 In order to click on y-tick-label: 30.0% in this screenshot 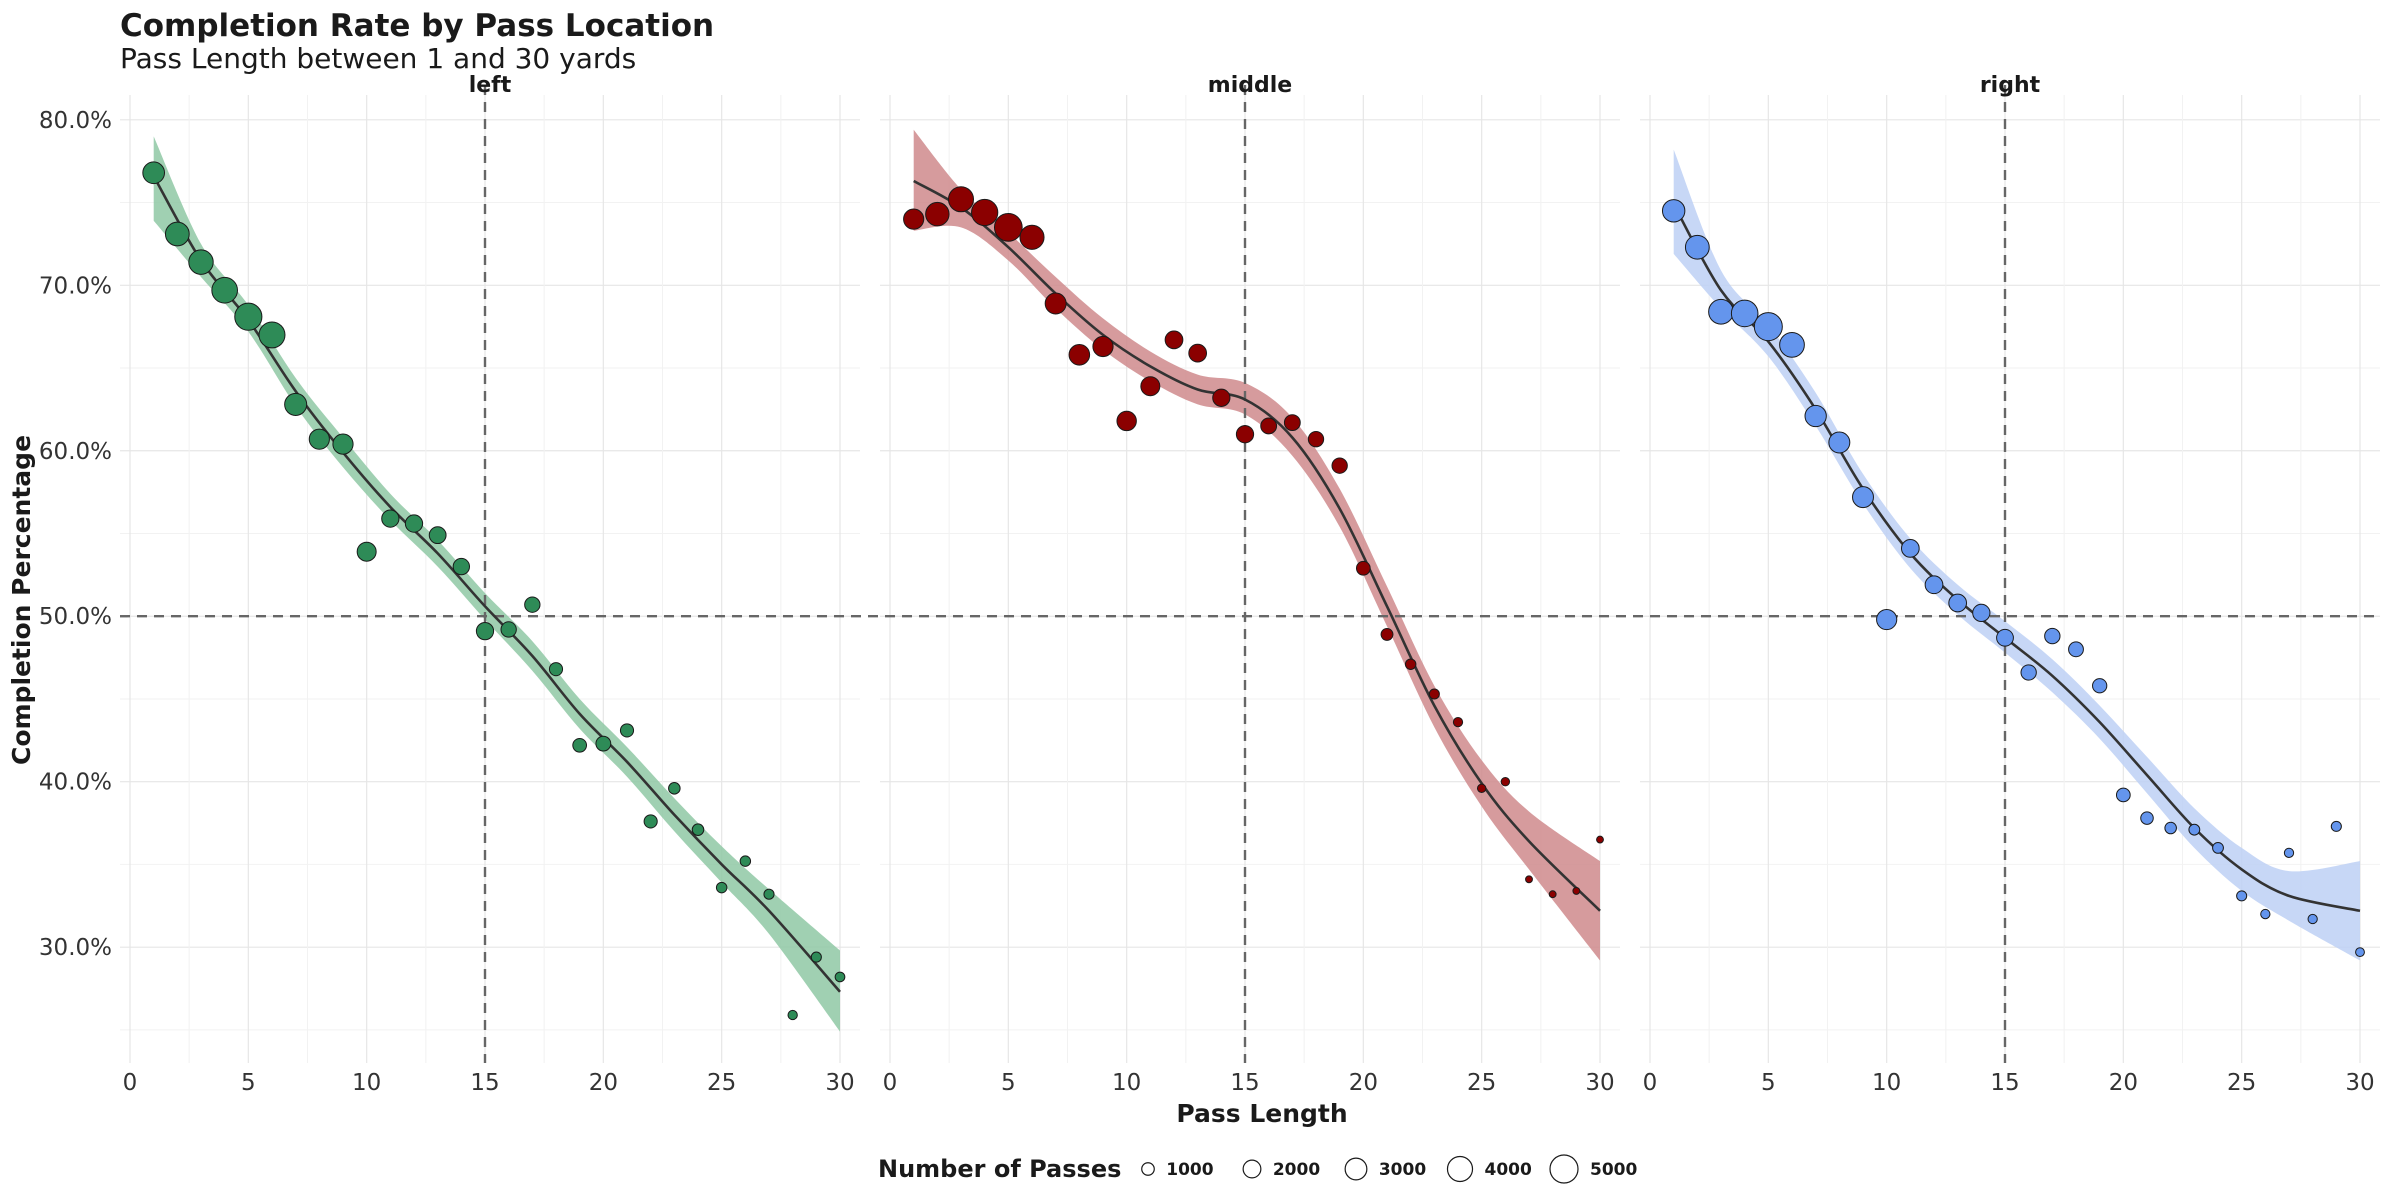, I will do `click(75, 948)`.